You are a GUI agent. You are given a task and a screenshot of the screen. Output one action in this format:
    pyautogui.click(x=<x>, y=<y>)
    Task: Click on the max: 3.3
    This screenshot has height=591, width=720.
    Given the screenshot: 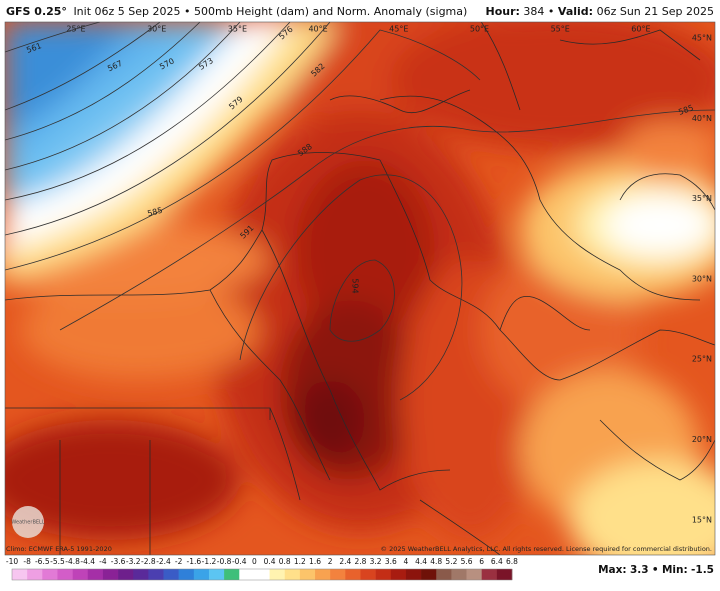 What is the action you would take?
    pyautogui.click(x=639, y=570)
    